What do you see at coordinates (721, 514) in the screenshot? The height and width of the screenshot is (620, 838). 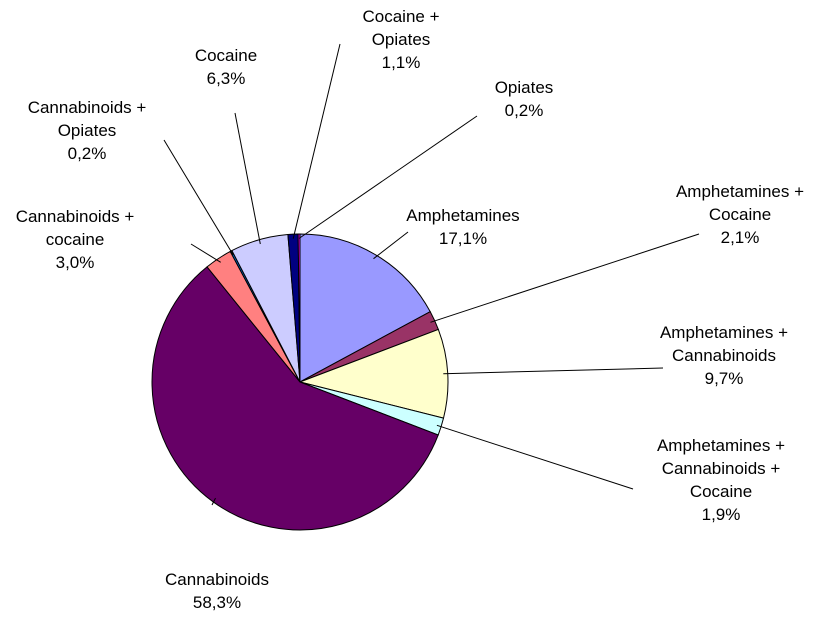 I see `slice-value-label: 1,9%` at bounding box center [721, 514].